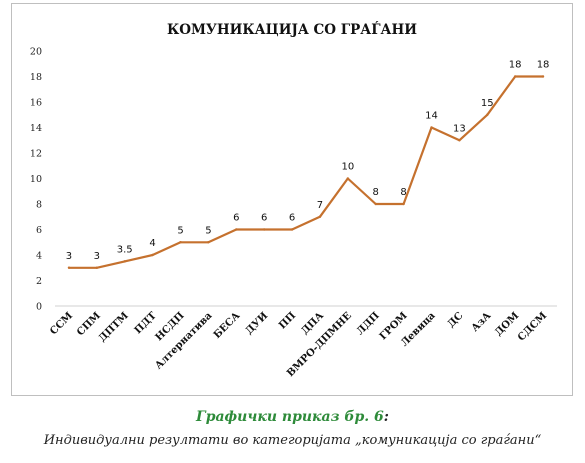 The height and width of the screenshot is (463, 585). Describe the element at coordinates (257, 323) in the screenshot. I see `x-tick-label: ДУИ` at that location.